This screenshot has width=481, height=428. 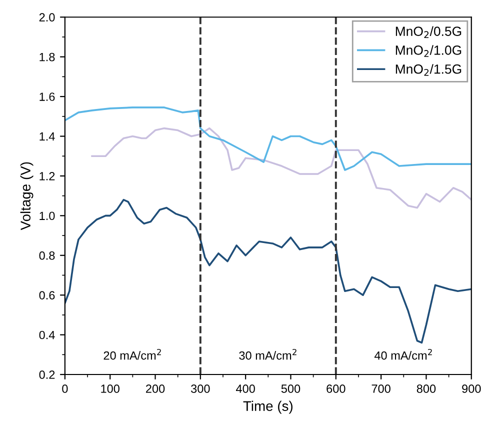 What do you see at coordinates (403, 354) in the screenshot?
I see `annotation: 40 mA/cm$^{2}$` at bounding box center [403, 354].